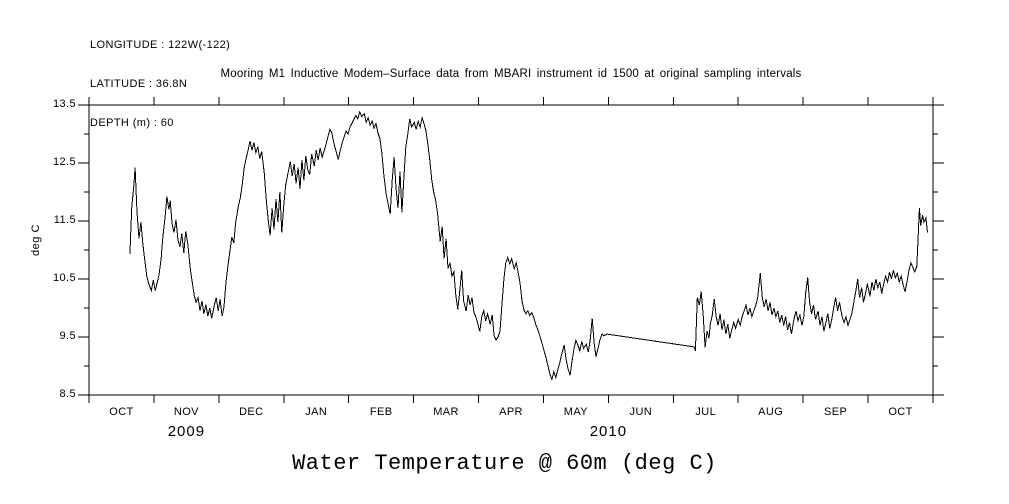  What do you see at coordinates (64, 220) in the screenshot?
I see `y-tick-label: 11.5` at bounding box center [64, 220].